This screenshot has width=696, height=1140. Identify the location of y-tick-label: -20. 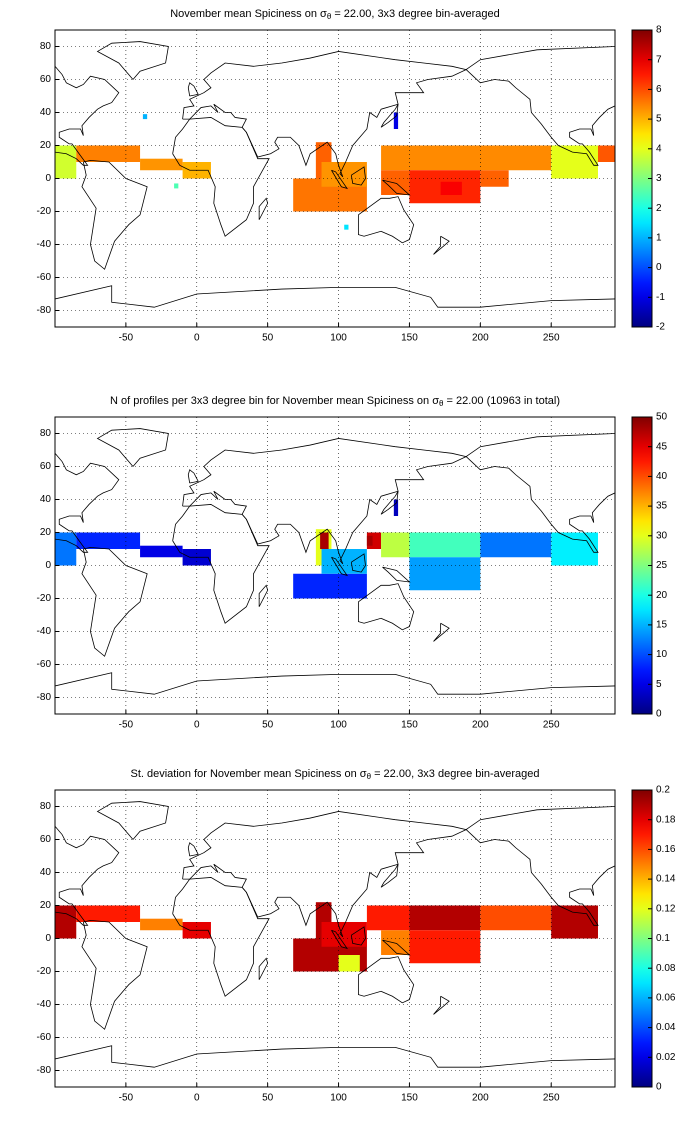
(44, 971).